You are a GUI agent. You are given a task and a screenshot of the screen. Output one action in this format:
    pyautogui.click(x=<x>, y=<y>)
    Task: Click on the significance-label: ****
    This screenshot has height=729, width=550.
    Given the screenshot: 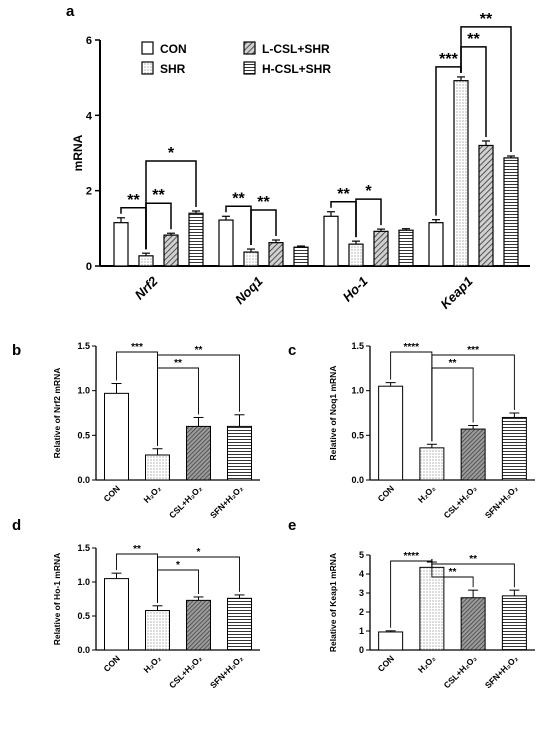 What is the action you would take?
    pyautogui.click(x=411, y=347)
    